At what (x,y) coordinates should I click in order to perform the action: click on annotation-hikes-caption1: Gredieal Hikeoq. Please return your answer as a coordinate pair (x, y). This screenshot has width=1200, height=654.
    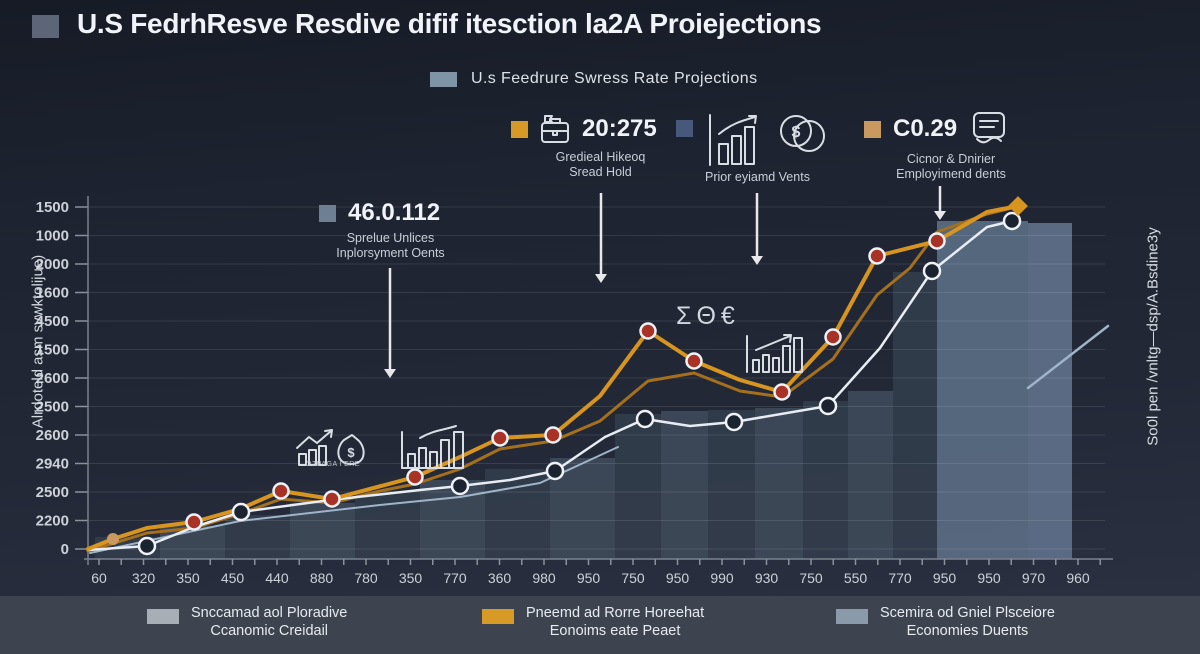
    Looking at the image, I should click on (600, 157).